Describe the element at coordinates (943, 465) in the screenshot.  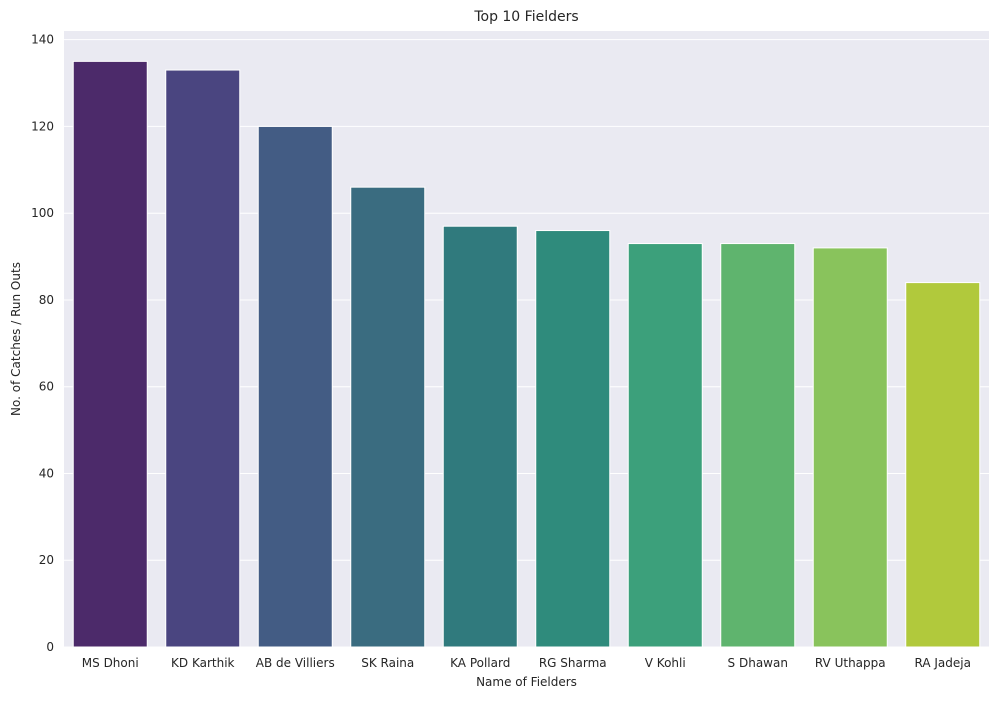
I see `bar-ra-jadeja` at that location.